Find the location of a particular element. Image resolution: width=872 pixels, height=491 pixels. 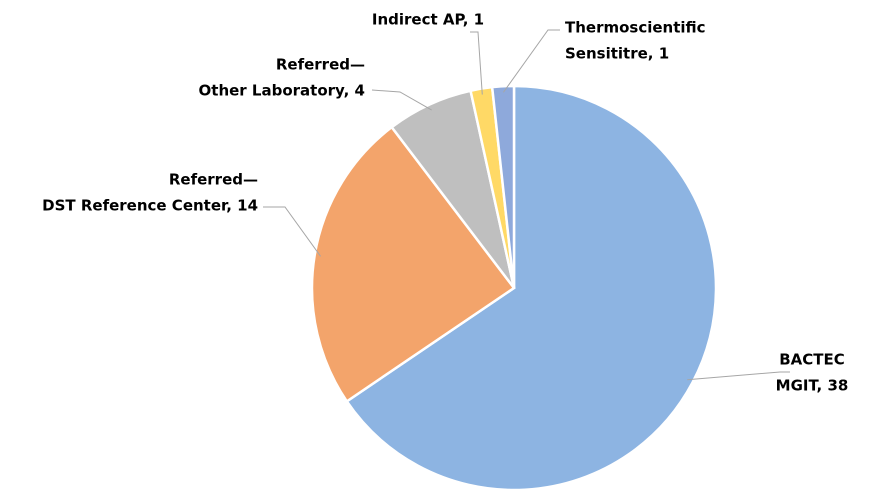

data-label: Indirect AP, 1 is located at coordinates (428, 20).